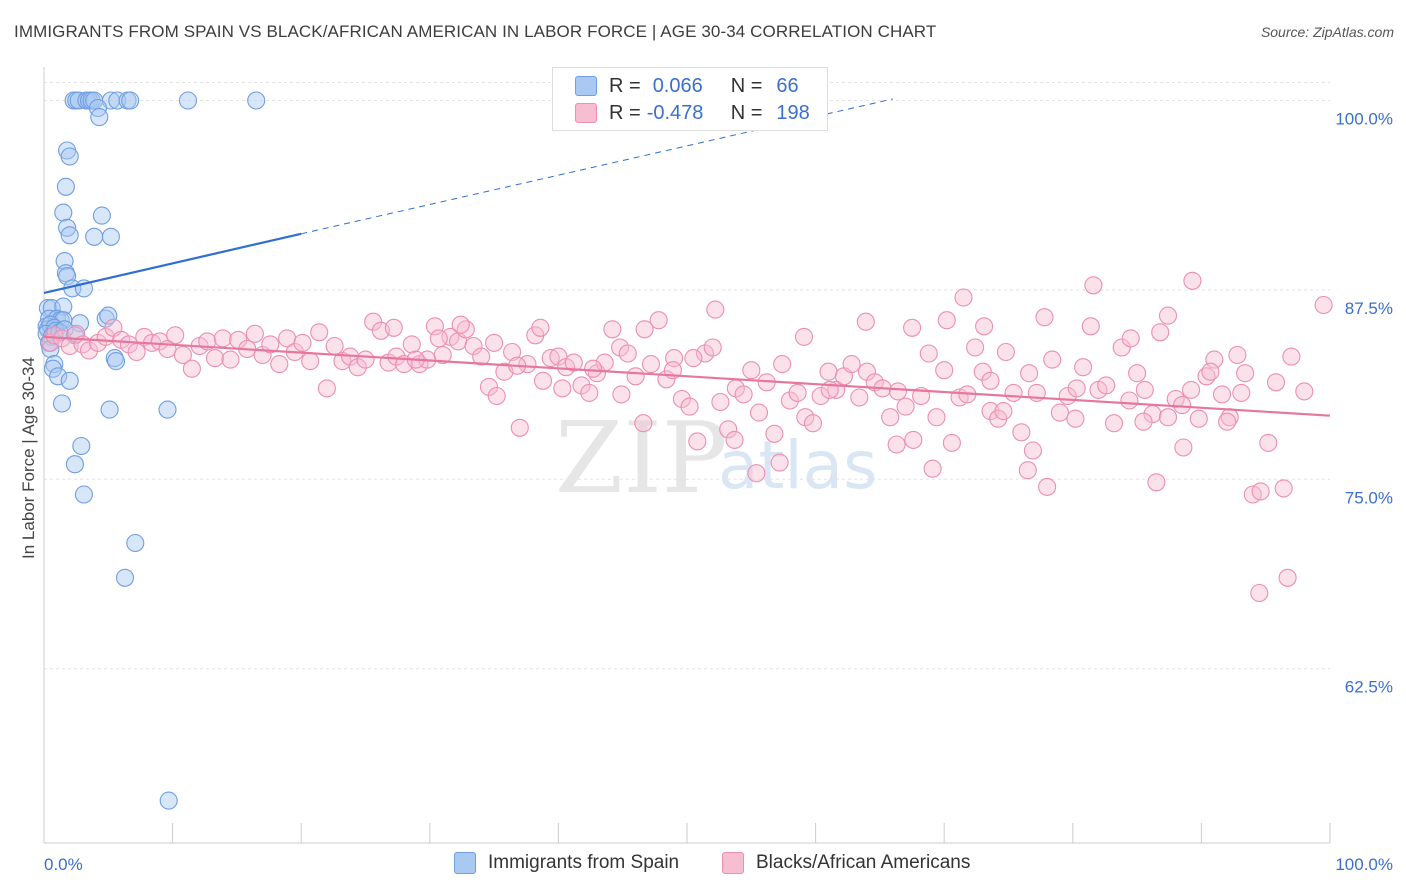 The width and height of the screenshot is (1406, 892). What do you see at coordinates (733, 863) in the screenshot?
I see `legend-swatch-black` at bounding box center [733, 863].